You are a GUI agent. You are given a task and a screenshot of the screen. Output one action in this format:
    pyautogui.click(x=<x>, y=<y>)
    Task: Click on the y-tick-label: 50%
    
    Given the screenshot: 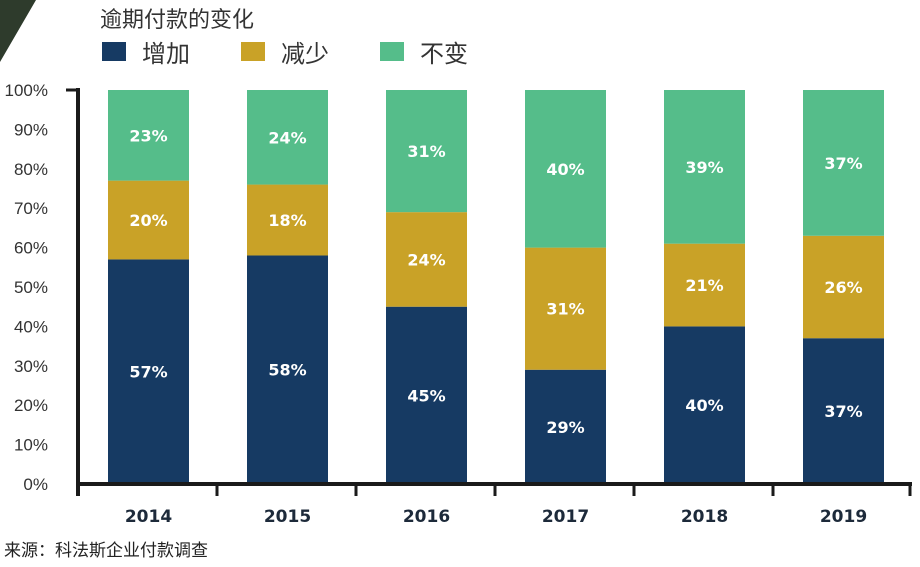 What is the action you would take?
    pyautogui.click(x=31, y=287)
    